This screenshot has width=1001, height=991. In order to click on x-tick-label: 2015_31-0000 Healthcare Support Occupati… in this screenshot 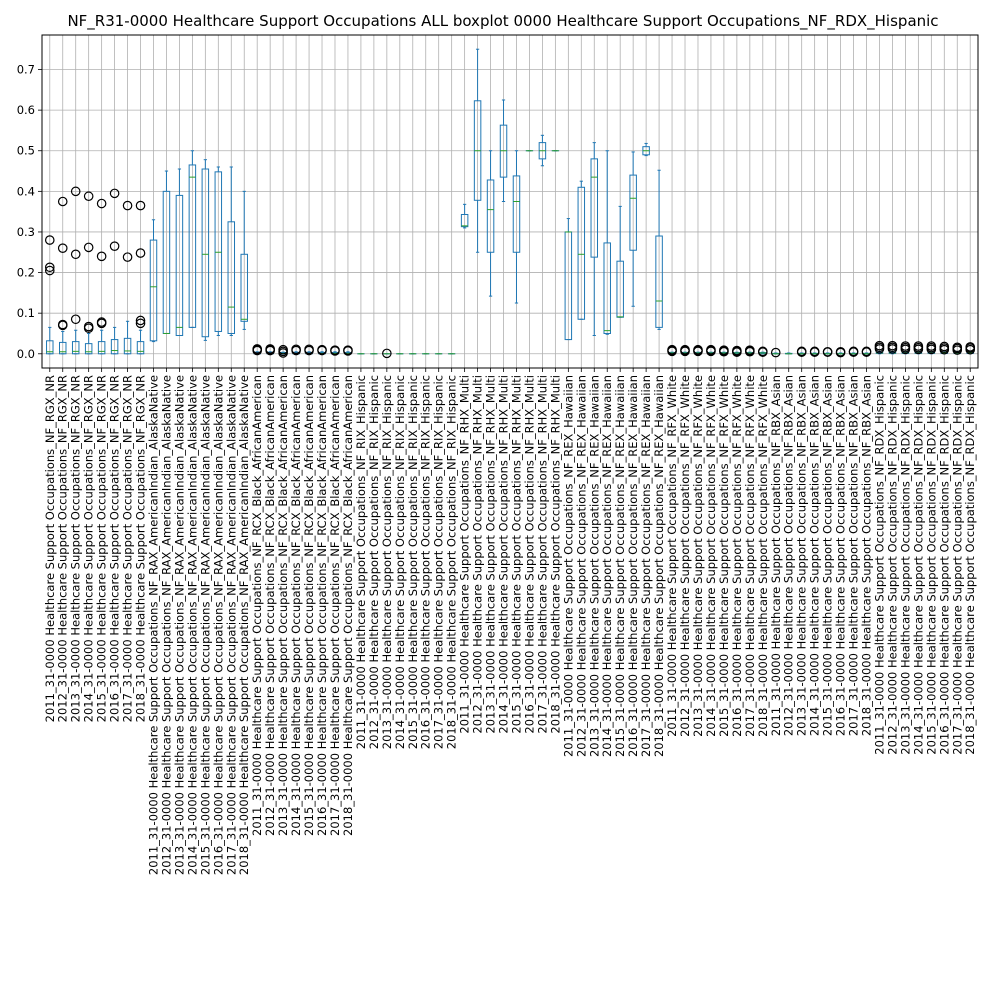, I will do `click(931, 565)`.